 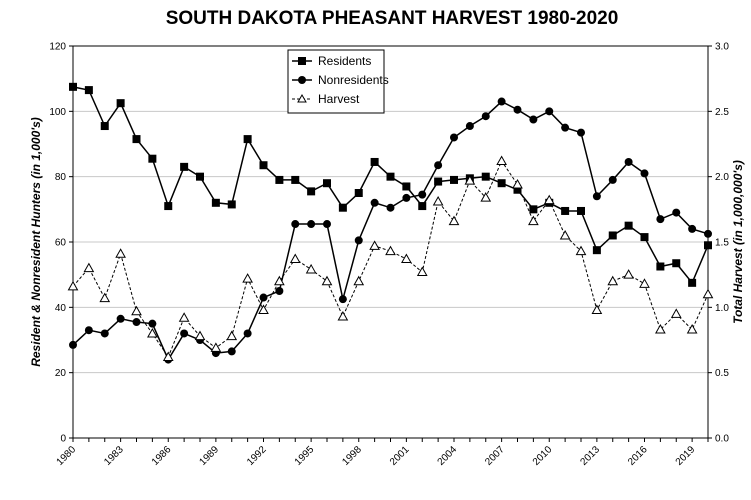 I want to click on legend-label-residents: Residents, so click(x=344, y=61).